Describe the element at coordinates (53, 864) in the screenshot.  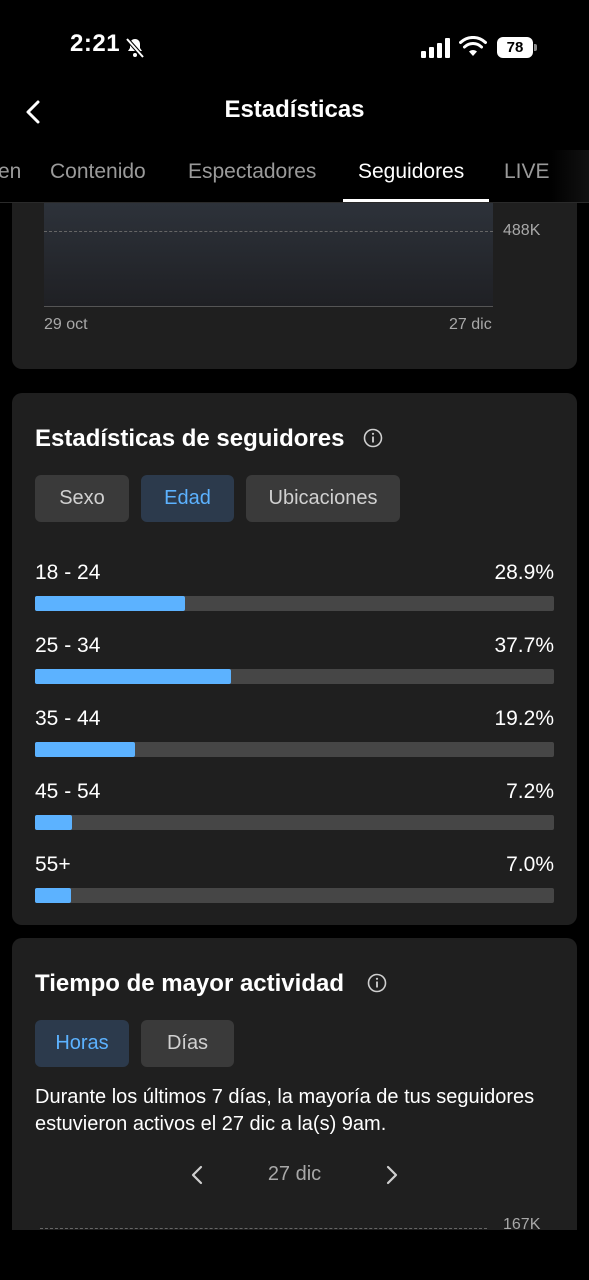
I see `age-range-label: 55+` at that location.